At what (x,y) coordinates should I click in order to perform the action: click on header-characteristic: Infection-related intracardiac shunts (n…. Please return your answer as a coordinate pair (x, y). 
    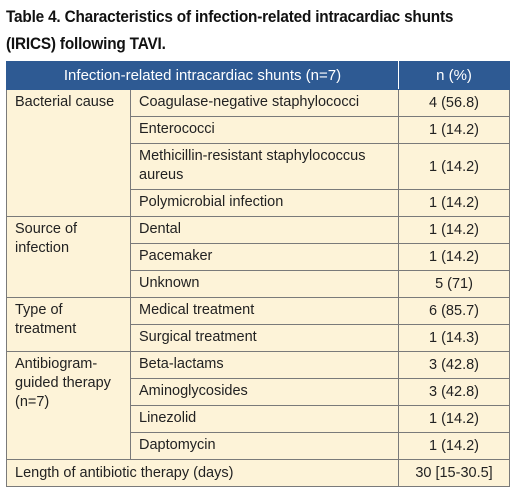
    Looking at the image, I should click on (202, 75).